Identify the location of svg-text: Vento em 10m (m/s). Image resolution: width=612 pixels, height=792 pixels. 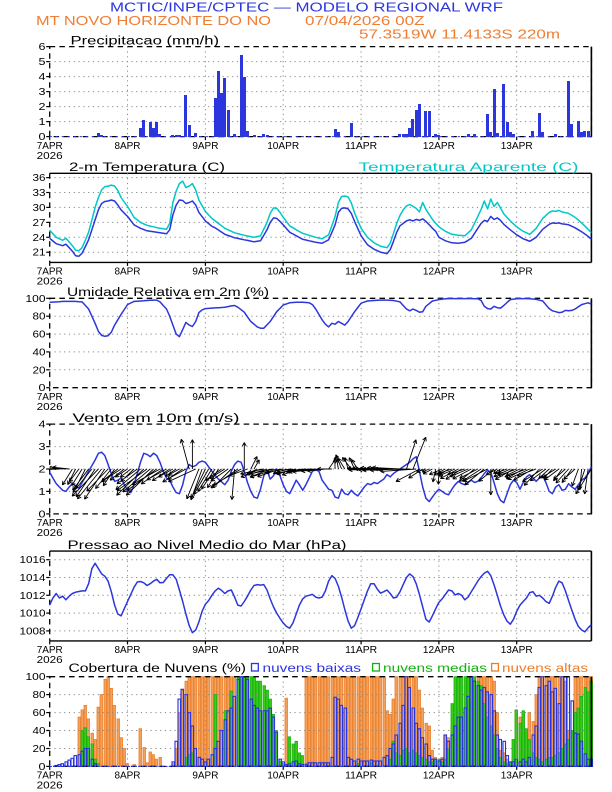
(156, 419).